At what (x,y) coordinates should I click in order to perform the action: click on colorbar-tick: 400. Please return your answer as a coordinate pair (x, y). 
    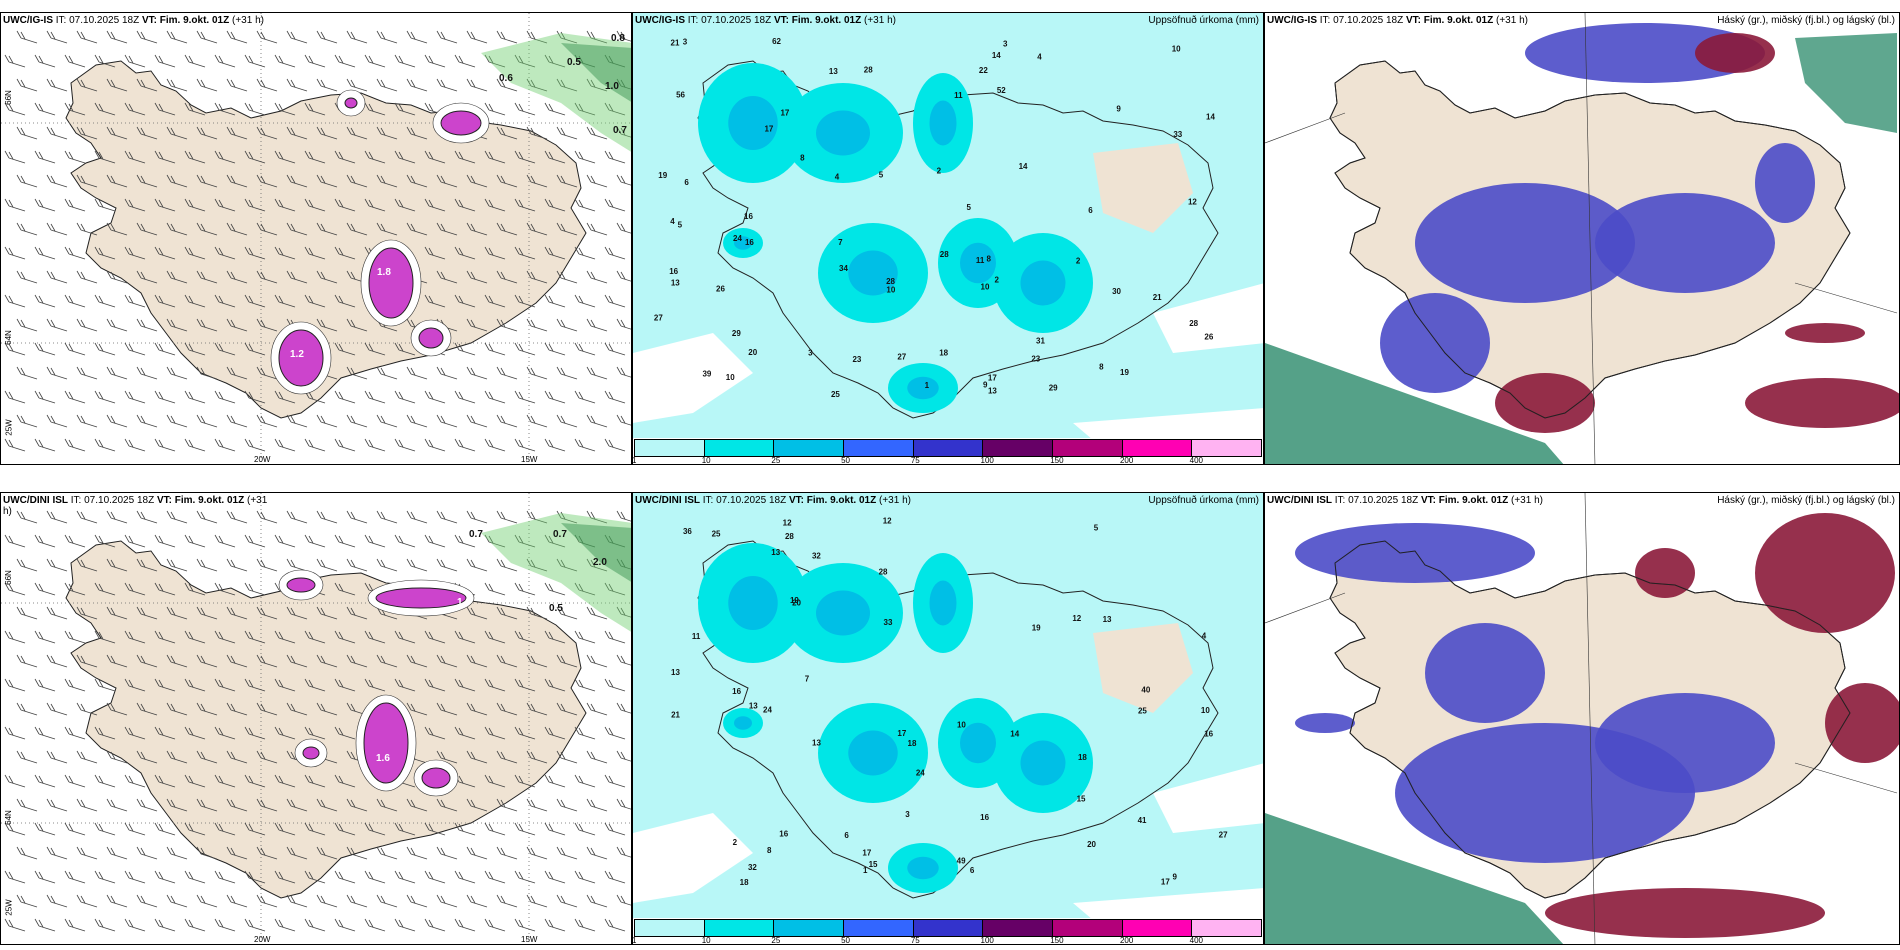
    Looking at the image, I should click on (1196, 940).